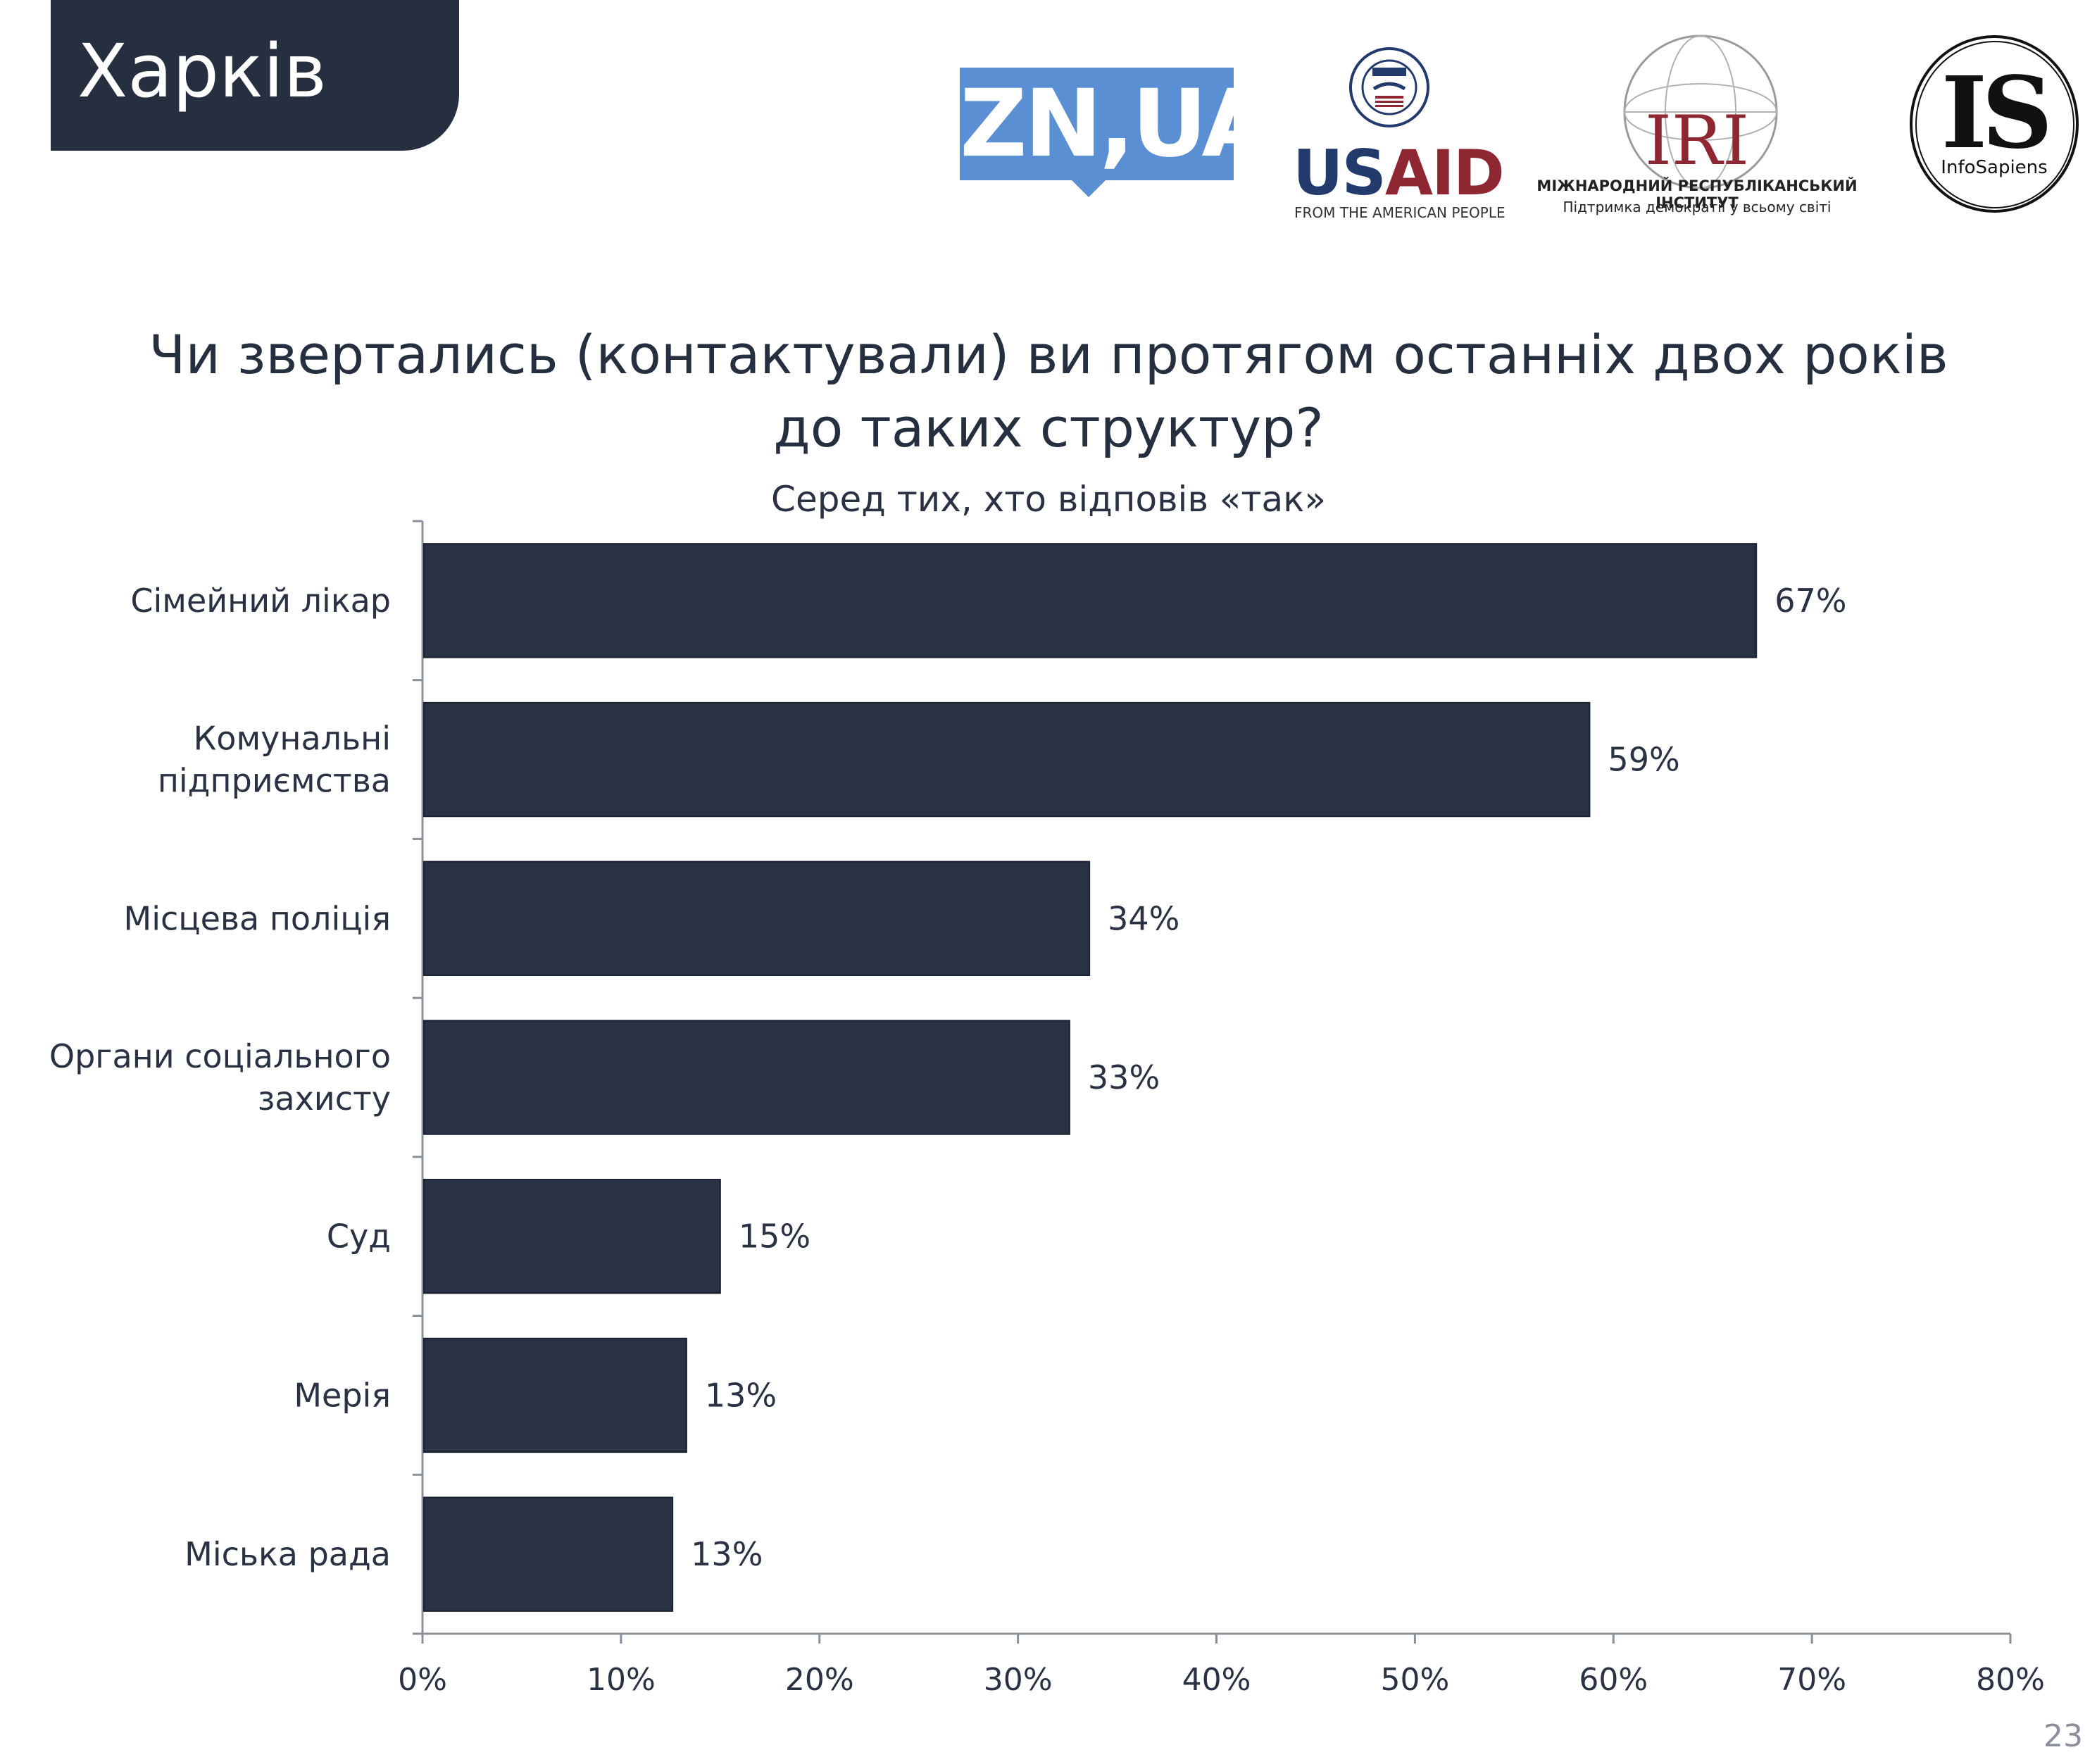 The image size is (2097, 1764). I want to click on category-label: Органи соціального, so click(220, 1056).